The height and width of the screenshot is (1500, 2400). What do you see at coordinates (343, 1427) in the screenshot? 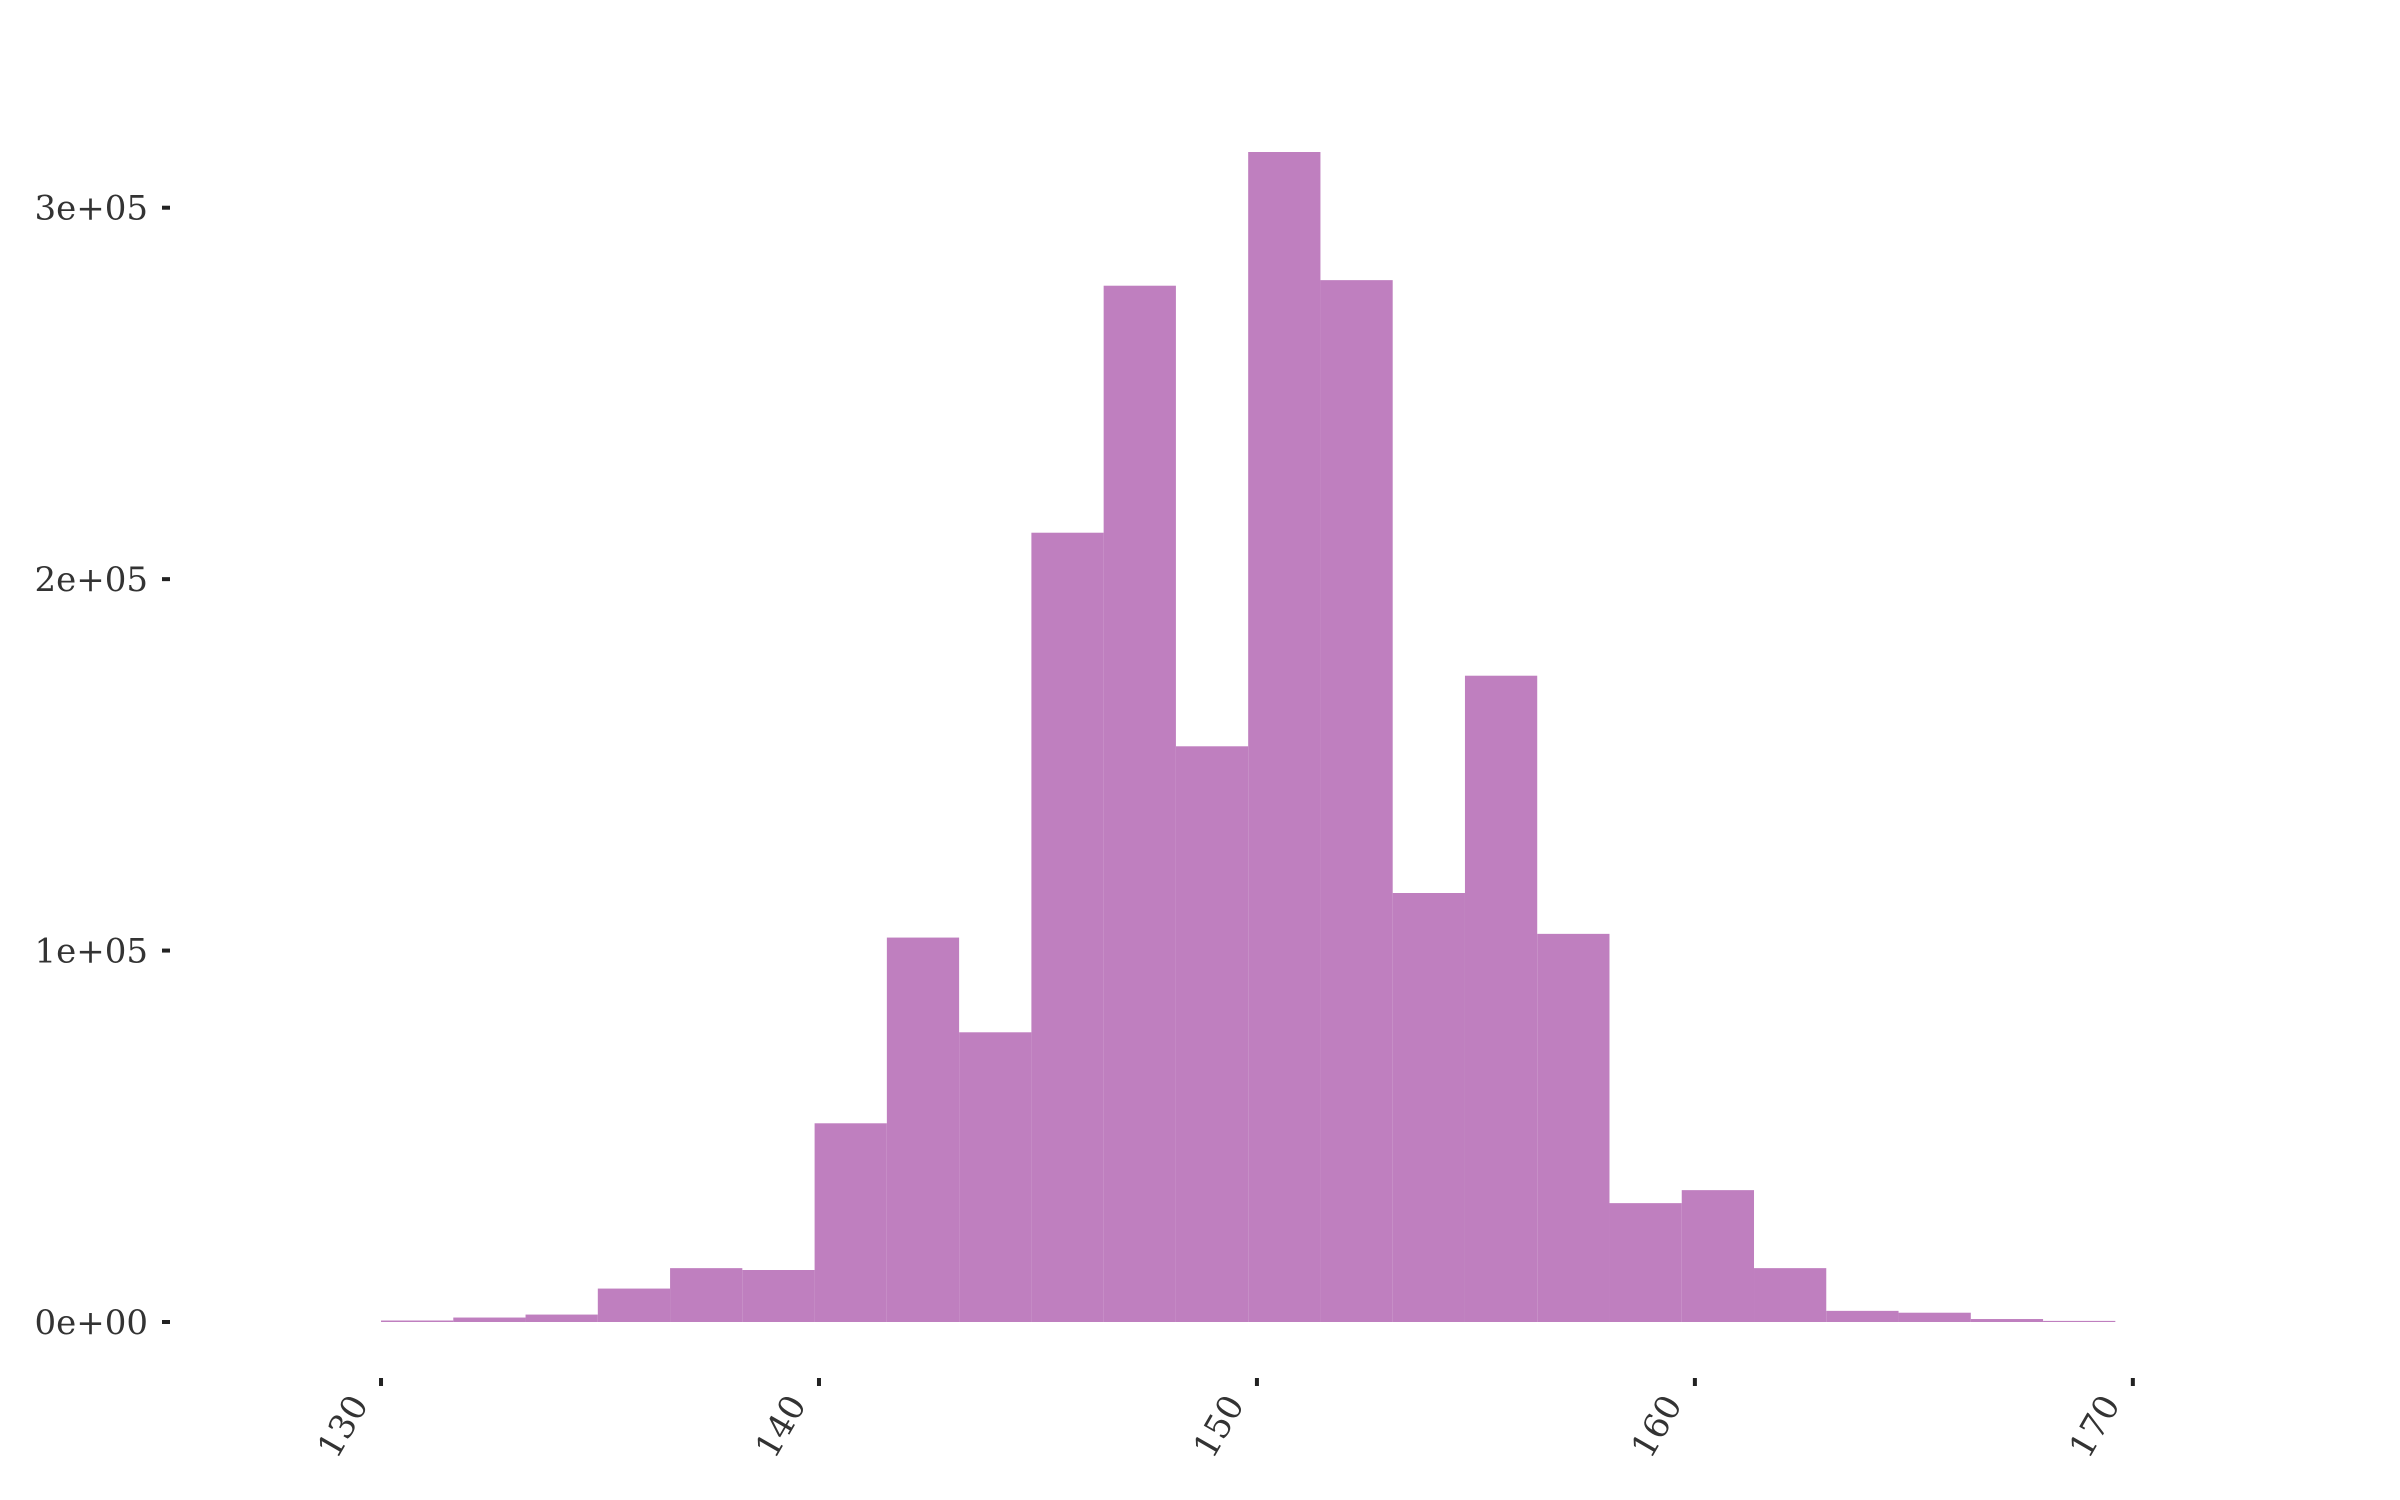
I see `x-tick-label: 130` at bounding box center [343, 1427].